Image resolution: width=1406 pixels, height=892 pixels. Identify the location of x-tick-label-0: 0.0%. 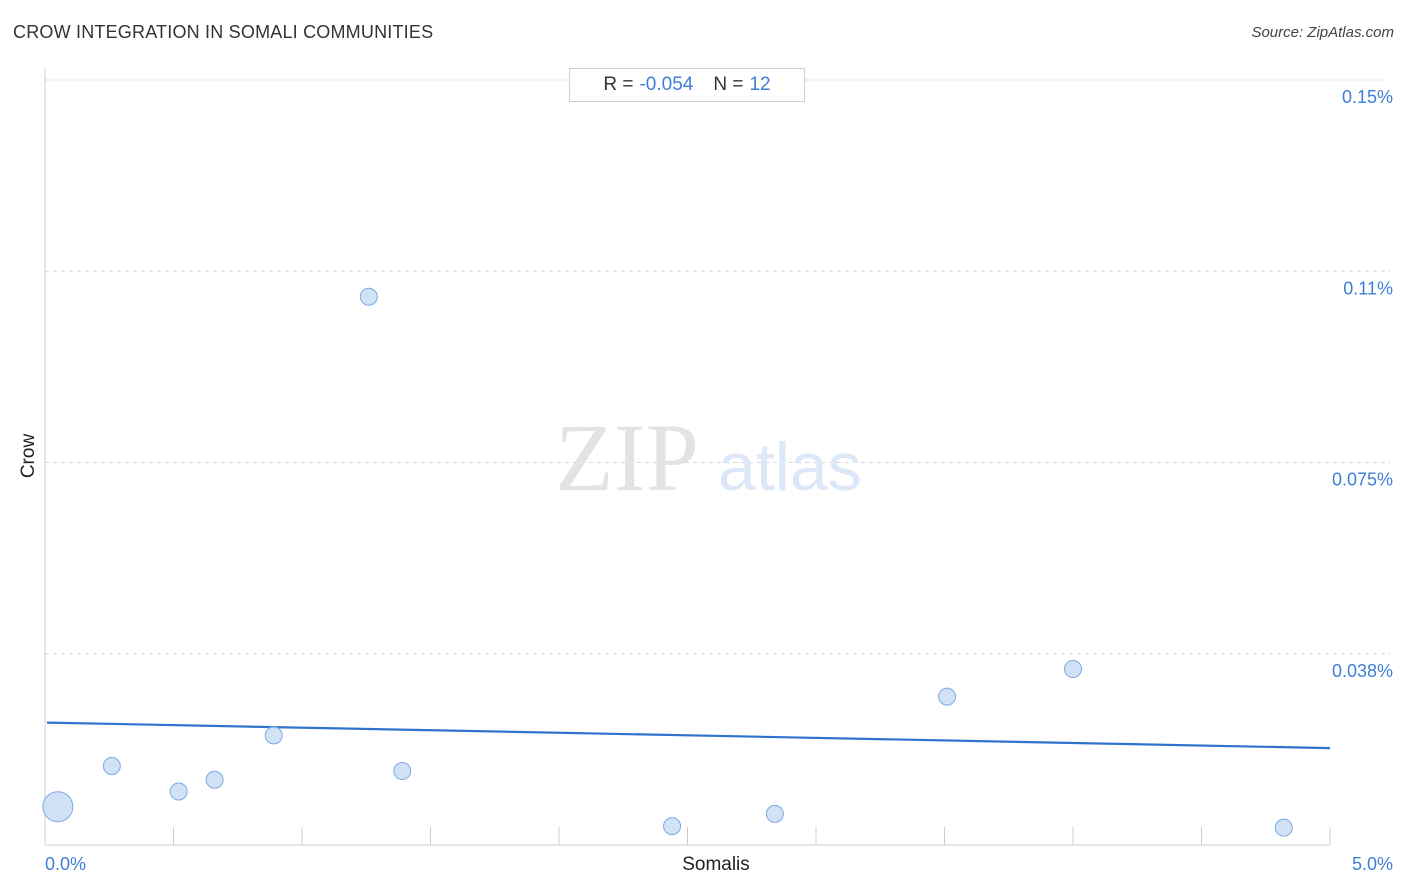
(65, 864).